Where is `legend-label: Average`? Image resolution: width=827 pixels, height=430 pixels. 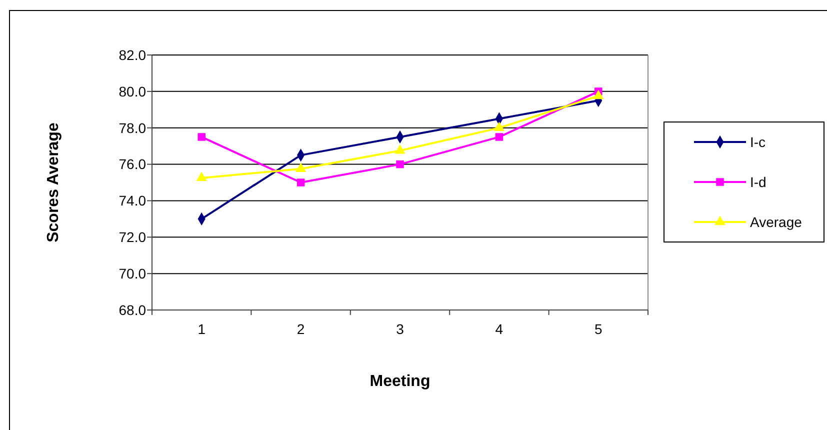
legend-label: Average is located at coordinates (776, 222).